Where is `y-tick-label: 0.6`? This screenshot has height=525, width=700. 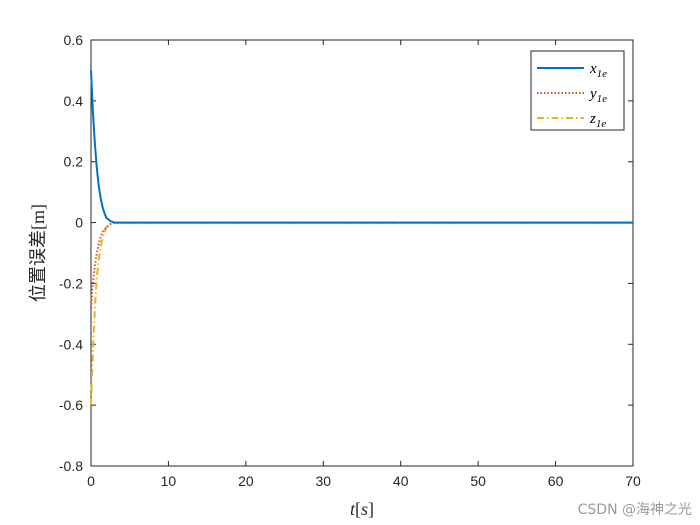
y-tick-label: 0.6 is located at coordinates (74, 40).